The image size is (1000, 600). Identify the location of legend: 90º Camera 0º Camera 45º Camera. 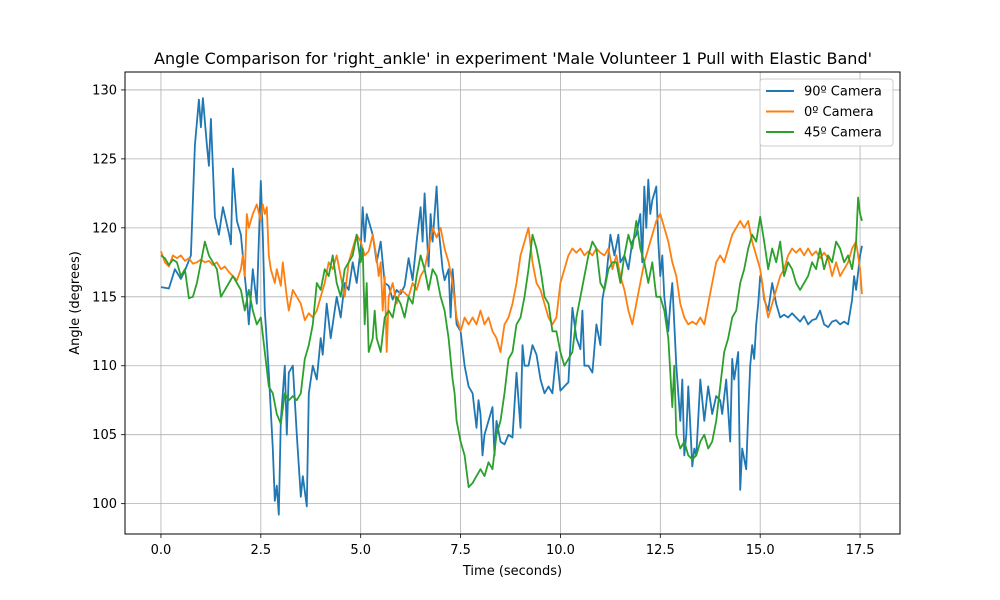
(826, 112).